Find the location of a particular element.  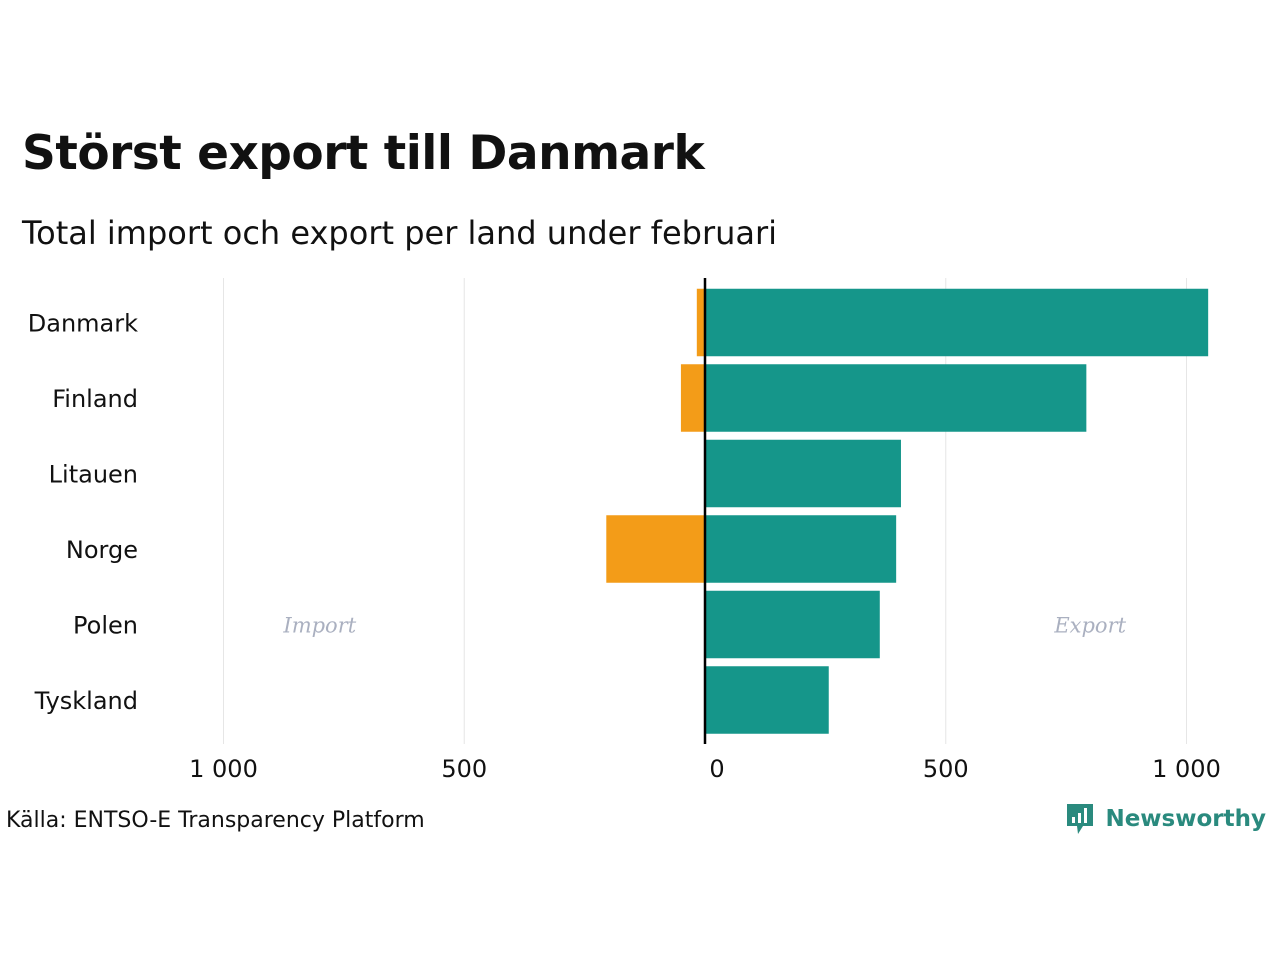

x-tick-label: 0 is located at coordinates (716, 769).